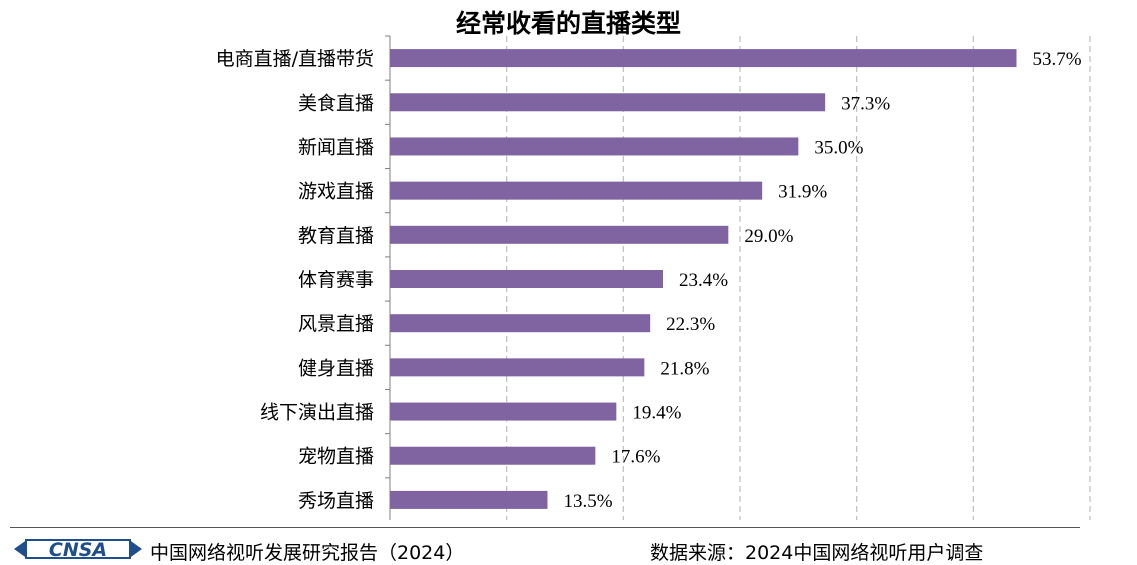 This screenshot has width=1137, height=565. I want to click on category-label: 风景直播, so click(336, 324).